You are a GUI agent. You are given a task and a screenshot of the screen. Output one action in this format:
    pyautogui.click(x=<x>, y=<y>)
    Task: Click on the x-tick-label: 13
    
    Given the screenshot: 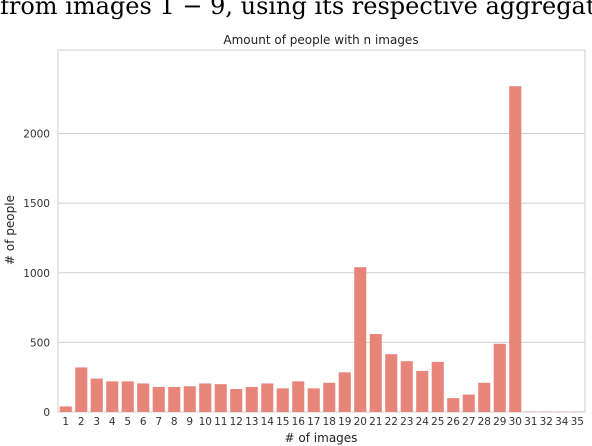 What is the action you would take?
    pyautogui.click(x=251, y=422)
    